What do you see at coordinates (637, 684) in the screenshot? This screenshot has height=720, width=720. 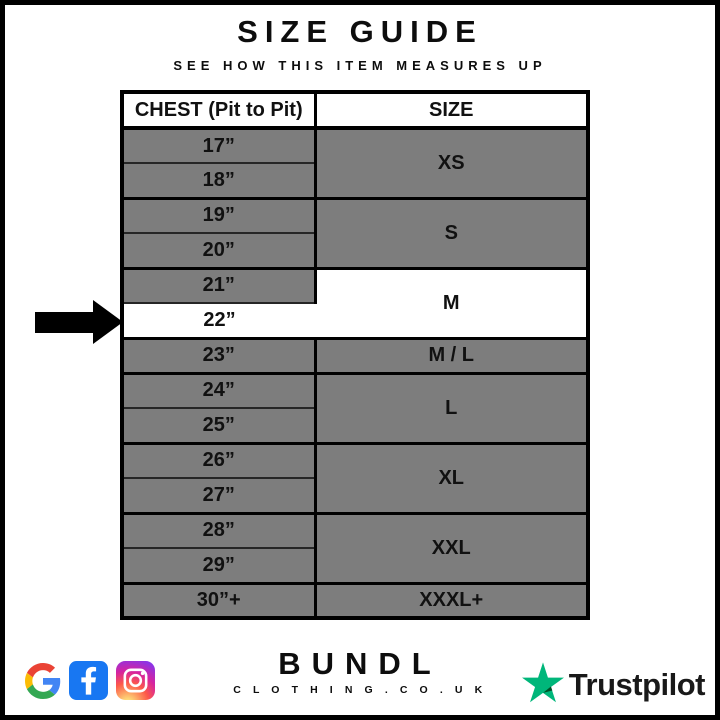 I see `trustpilot-label: Trustpilot` at bounding box center [637, 684].